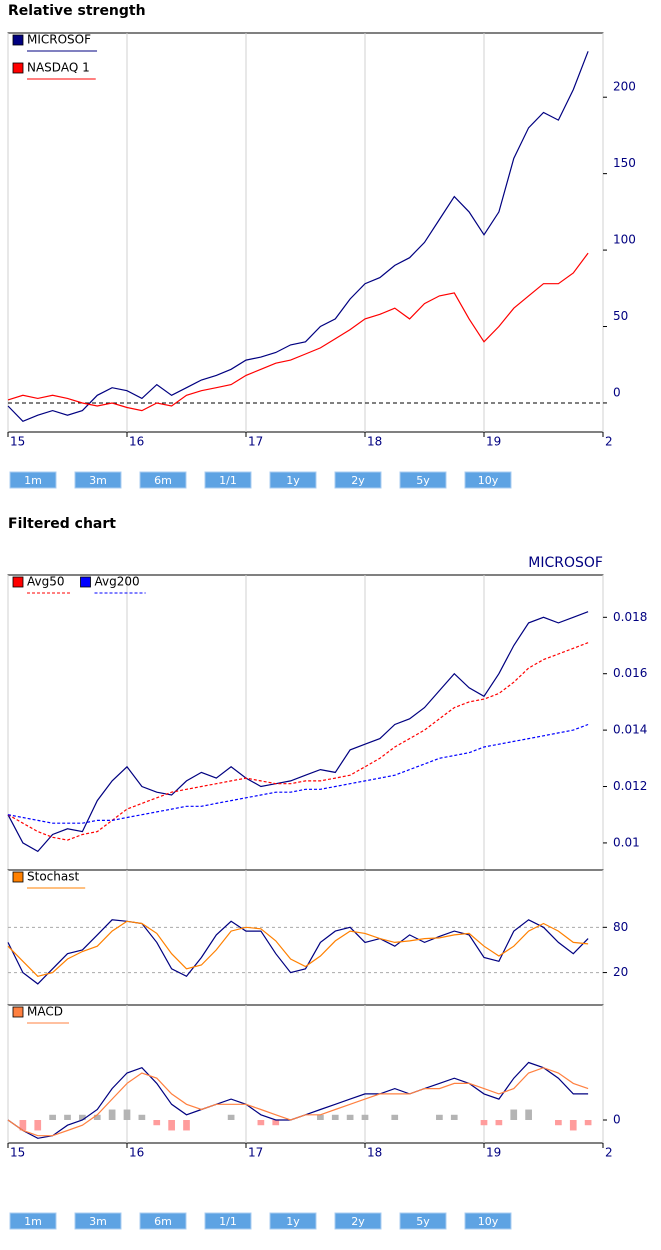  I want to click on chart-title: Filtered chart, so click(62, 524).